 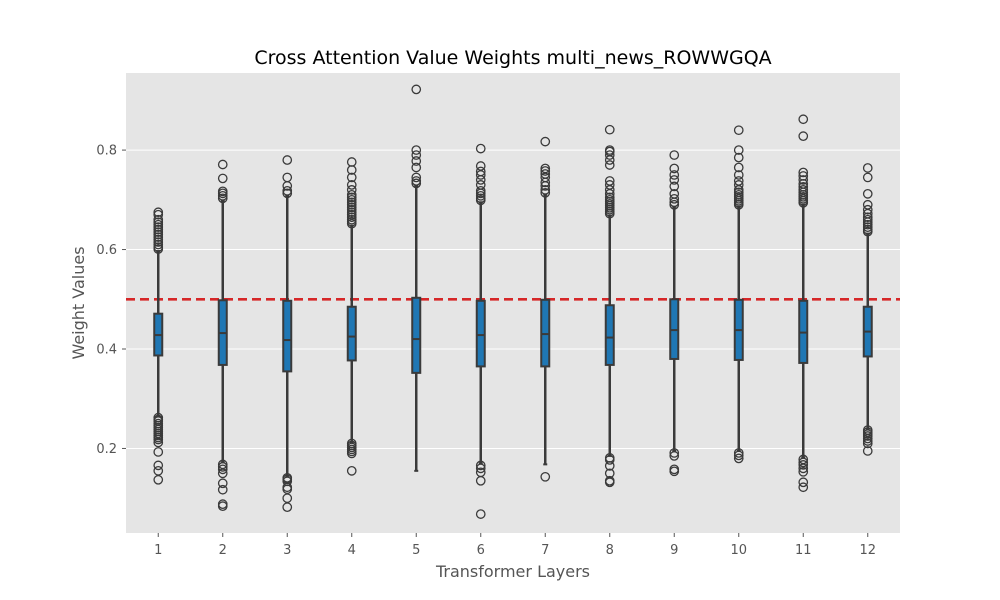 I want to click on y-tick-label: 0.2, so click(x=106, y=449).